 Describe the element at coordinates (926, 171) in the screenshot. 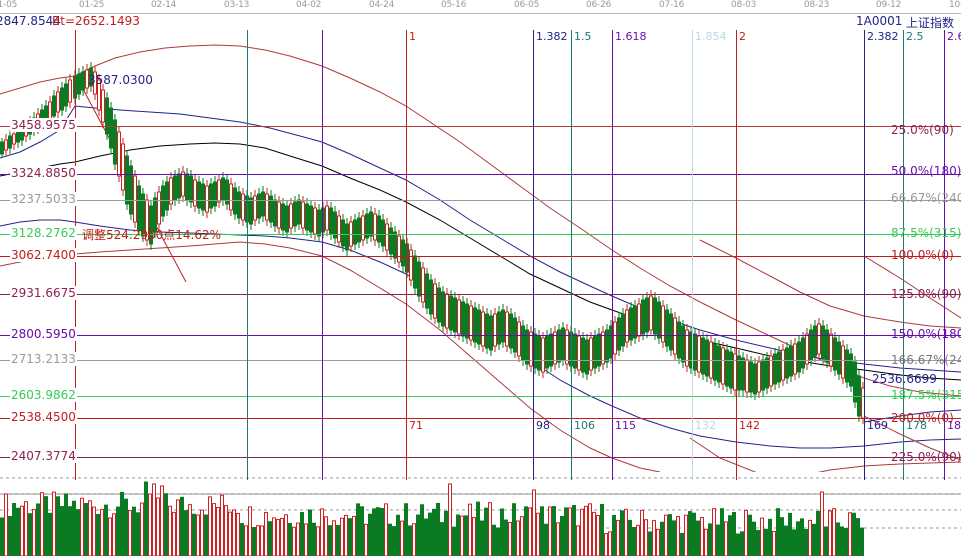

I see `percent-axis-label: 50.0%(180)` at that location.